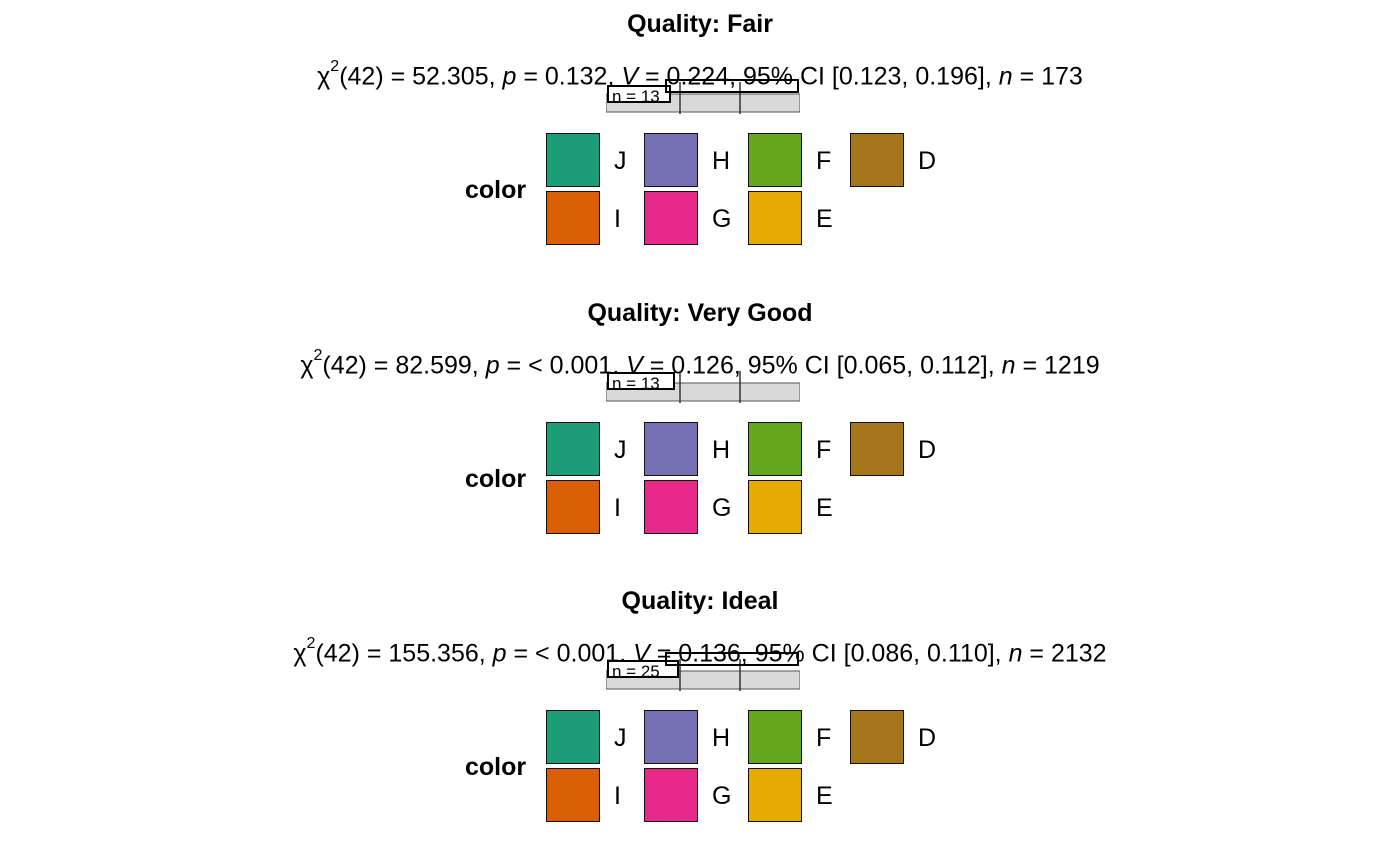 This screenshot has width=1400, height=866. What do you see at coordinates (703, 671) in the screenshot?
I see `plot-strip: n = 25` at bounding box center [703, 671].